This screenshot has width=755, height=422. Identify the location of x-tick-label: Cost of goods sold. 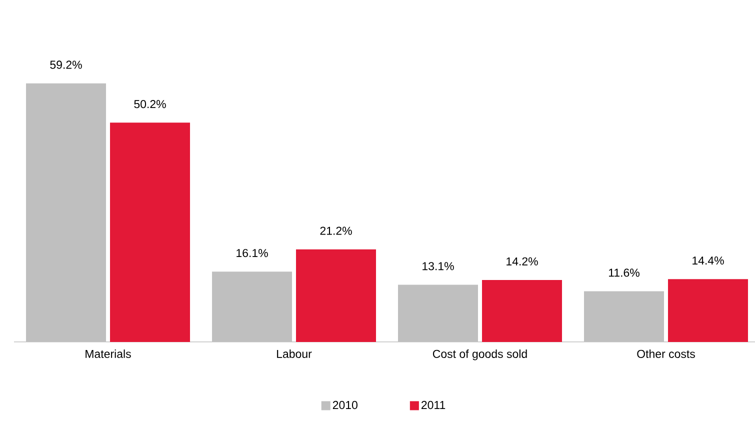
(479, 355).